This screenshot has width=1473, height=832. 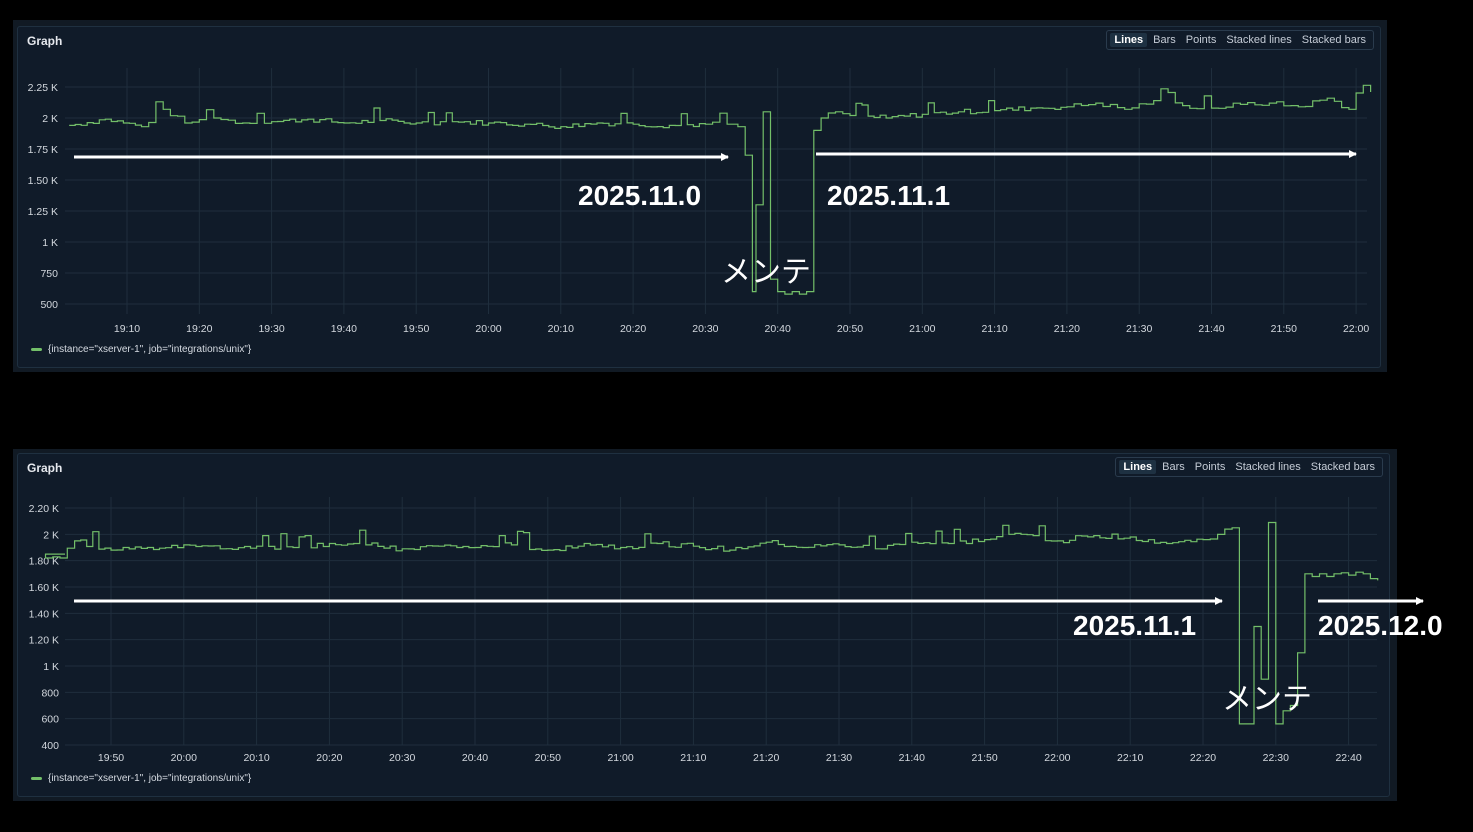 What do you see at coordinates (44, 641) in the screenshot?
I see `y-tick-label: 1.20 K` at bounding box center [44, 641].